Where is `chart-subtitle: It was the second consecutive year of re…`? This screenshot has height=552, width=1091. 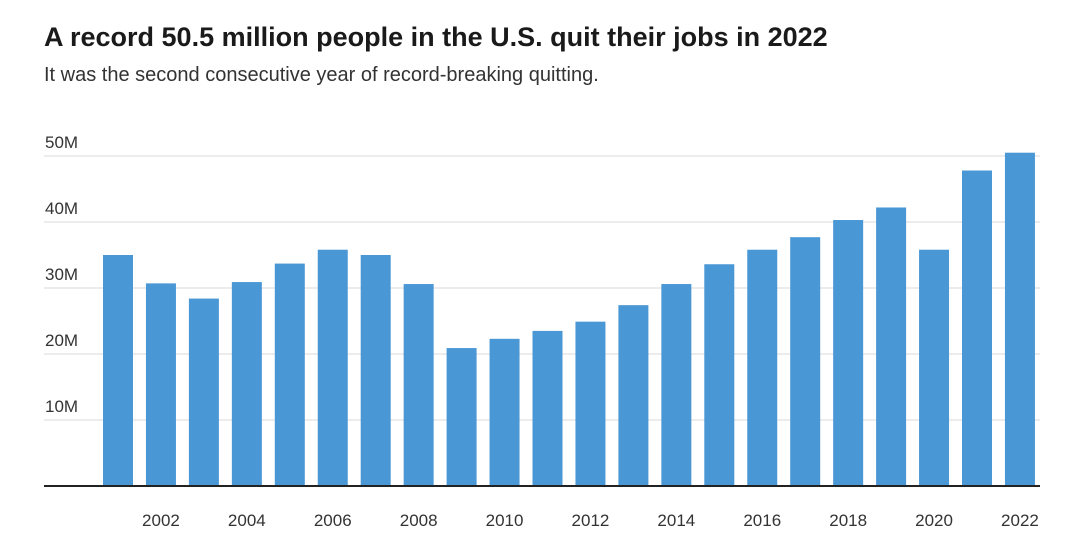
chart-subtitle: It was the second consecutive year of re… is located at coordinates (321, 75).